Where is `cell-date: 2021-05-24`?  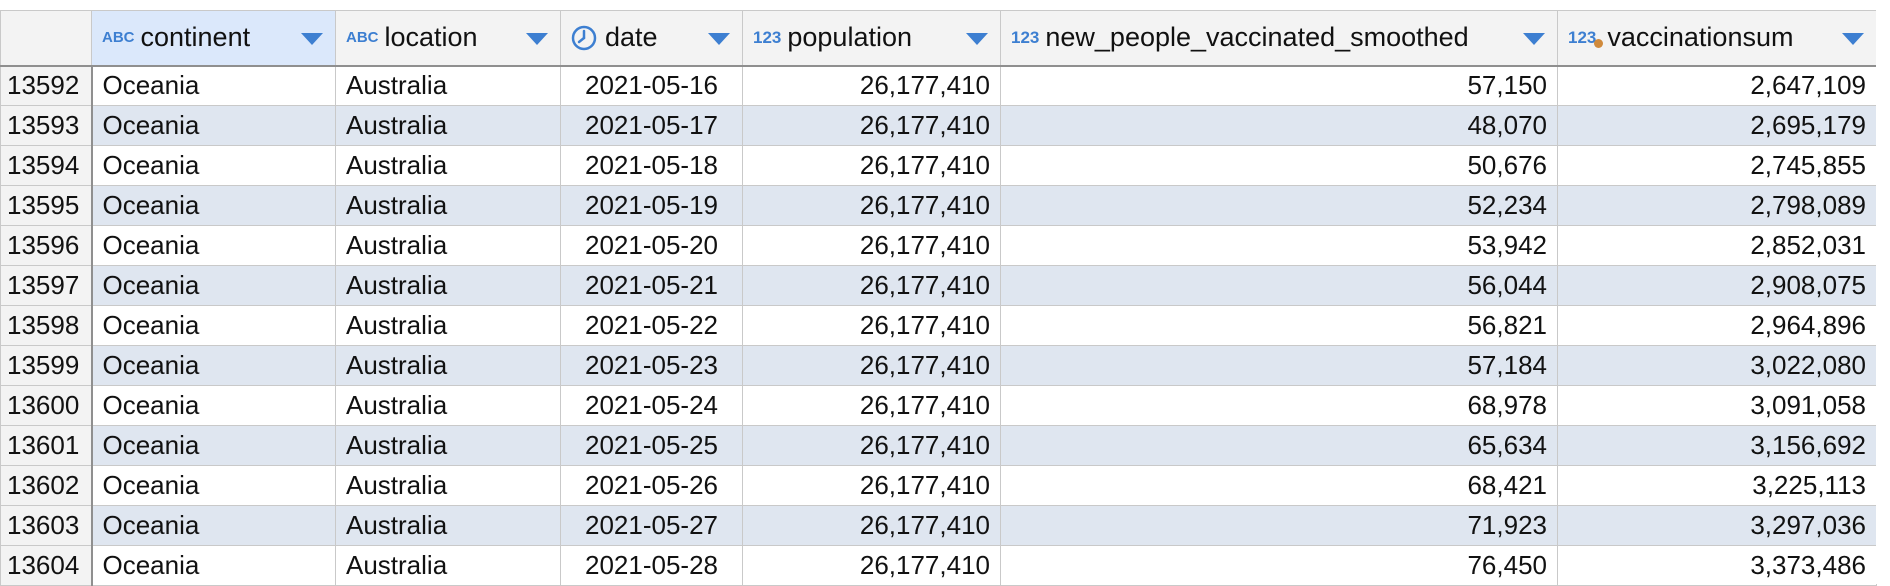
cell-date: 2021-05-24 is located at coordinates (651, 405).